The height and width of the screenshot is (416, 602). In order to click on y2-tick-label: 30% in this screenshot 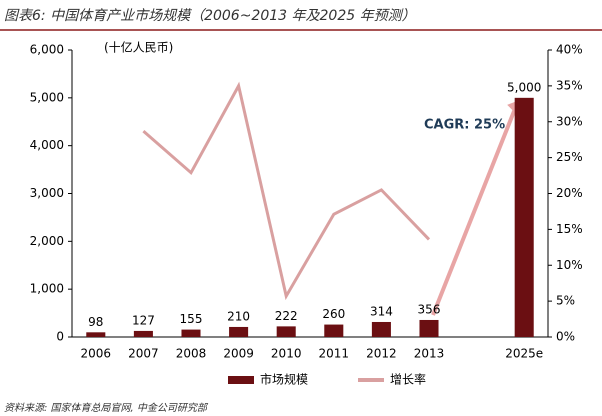, I will do `click(569, 121)`.